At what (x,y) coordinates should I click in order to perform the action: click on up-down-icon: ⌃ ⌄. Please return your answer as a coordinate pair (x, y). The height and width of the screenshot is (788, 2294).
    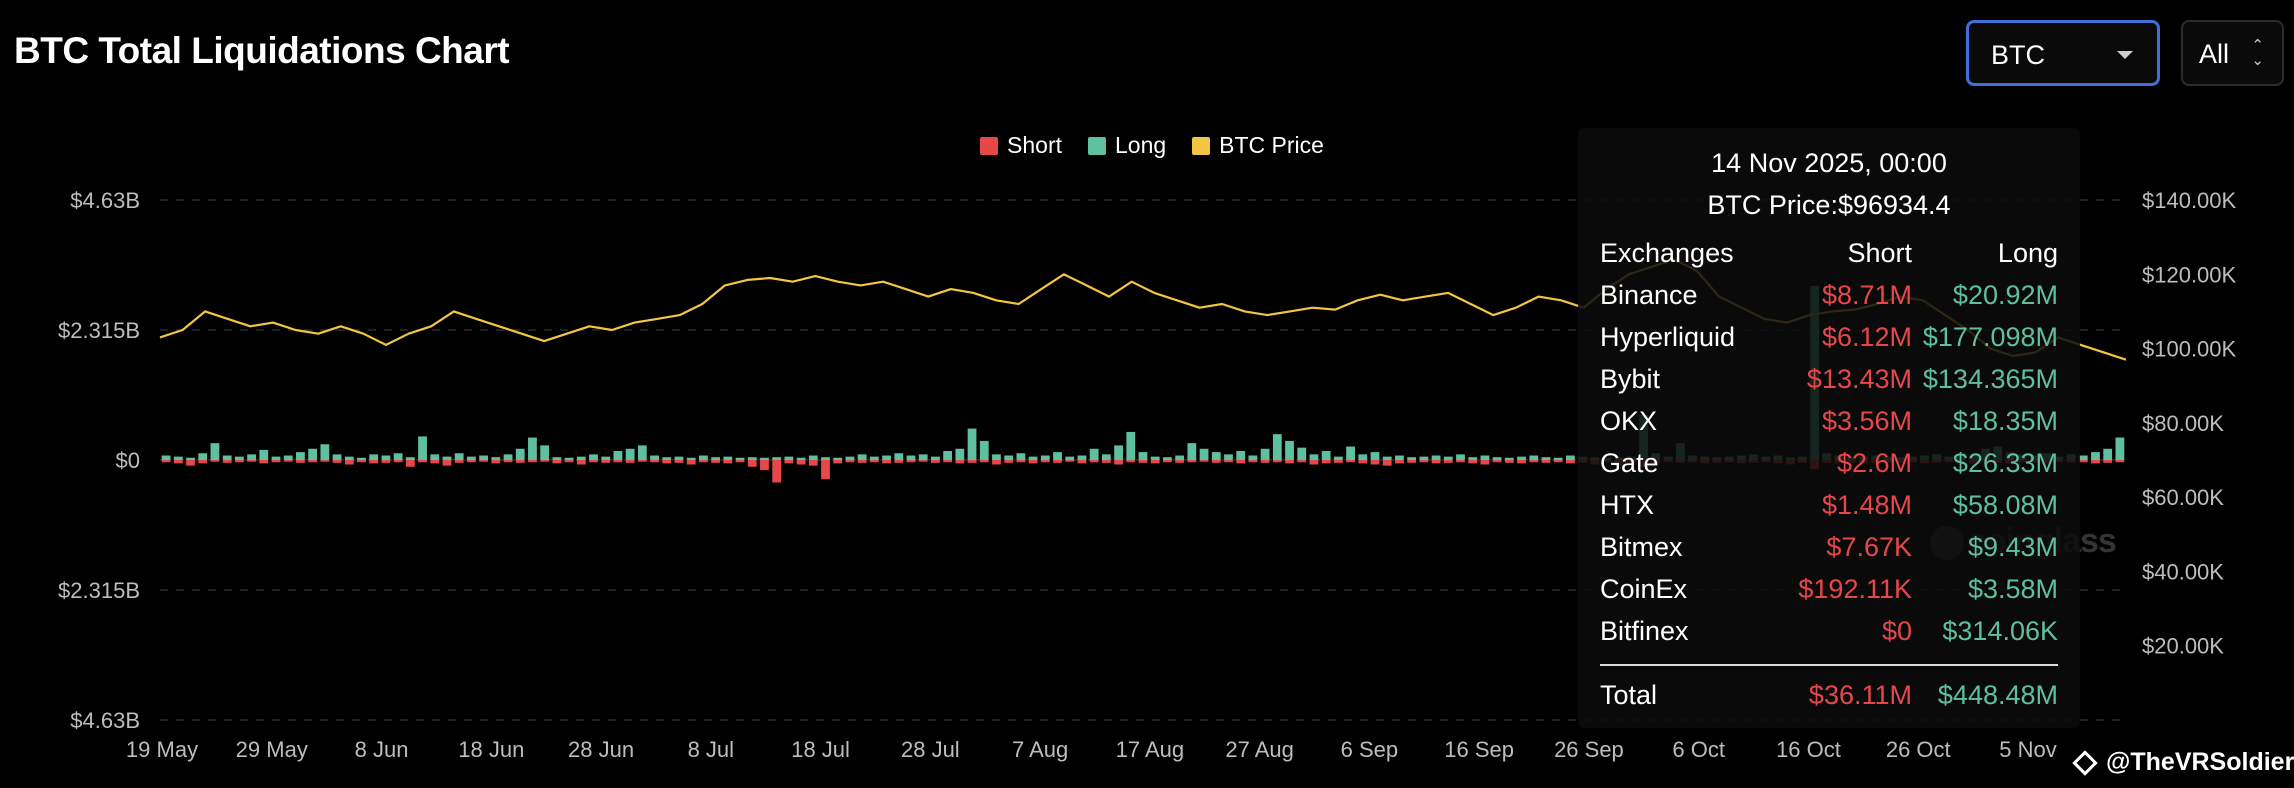
    Looking at the image, I should click on (2257, 53).